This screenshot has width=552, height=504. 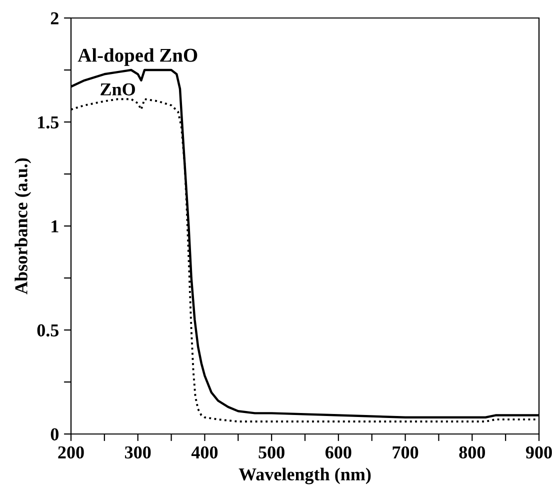 What do you see at coordinates (54, 434) in the screenshot?
I see `y-tick-label: 0` at bounding box center [54, 434].